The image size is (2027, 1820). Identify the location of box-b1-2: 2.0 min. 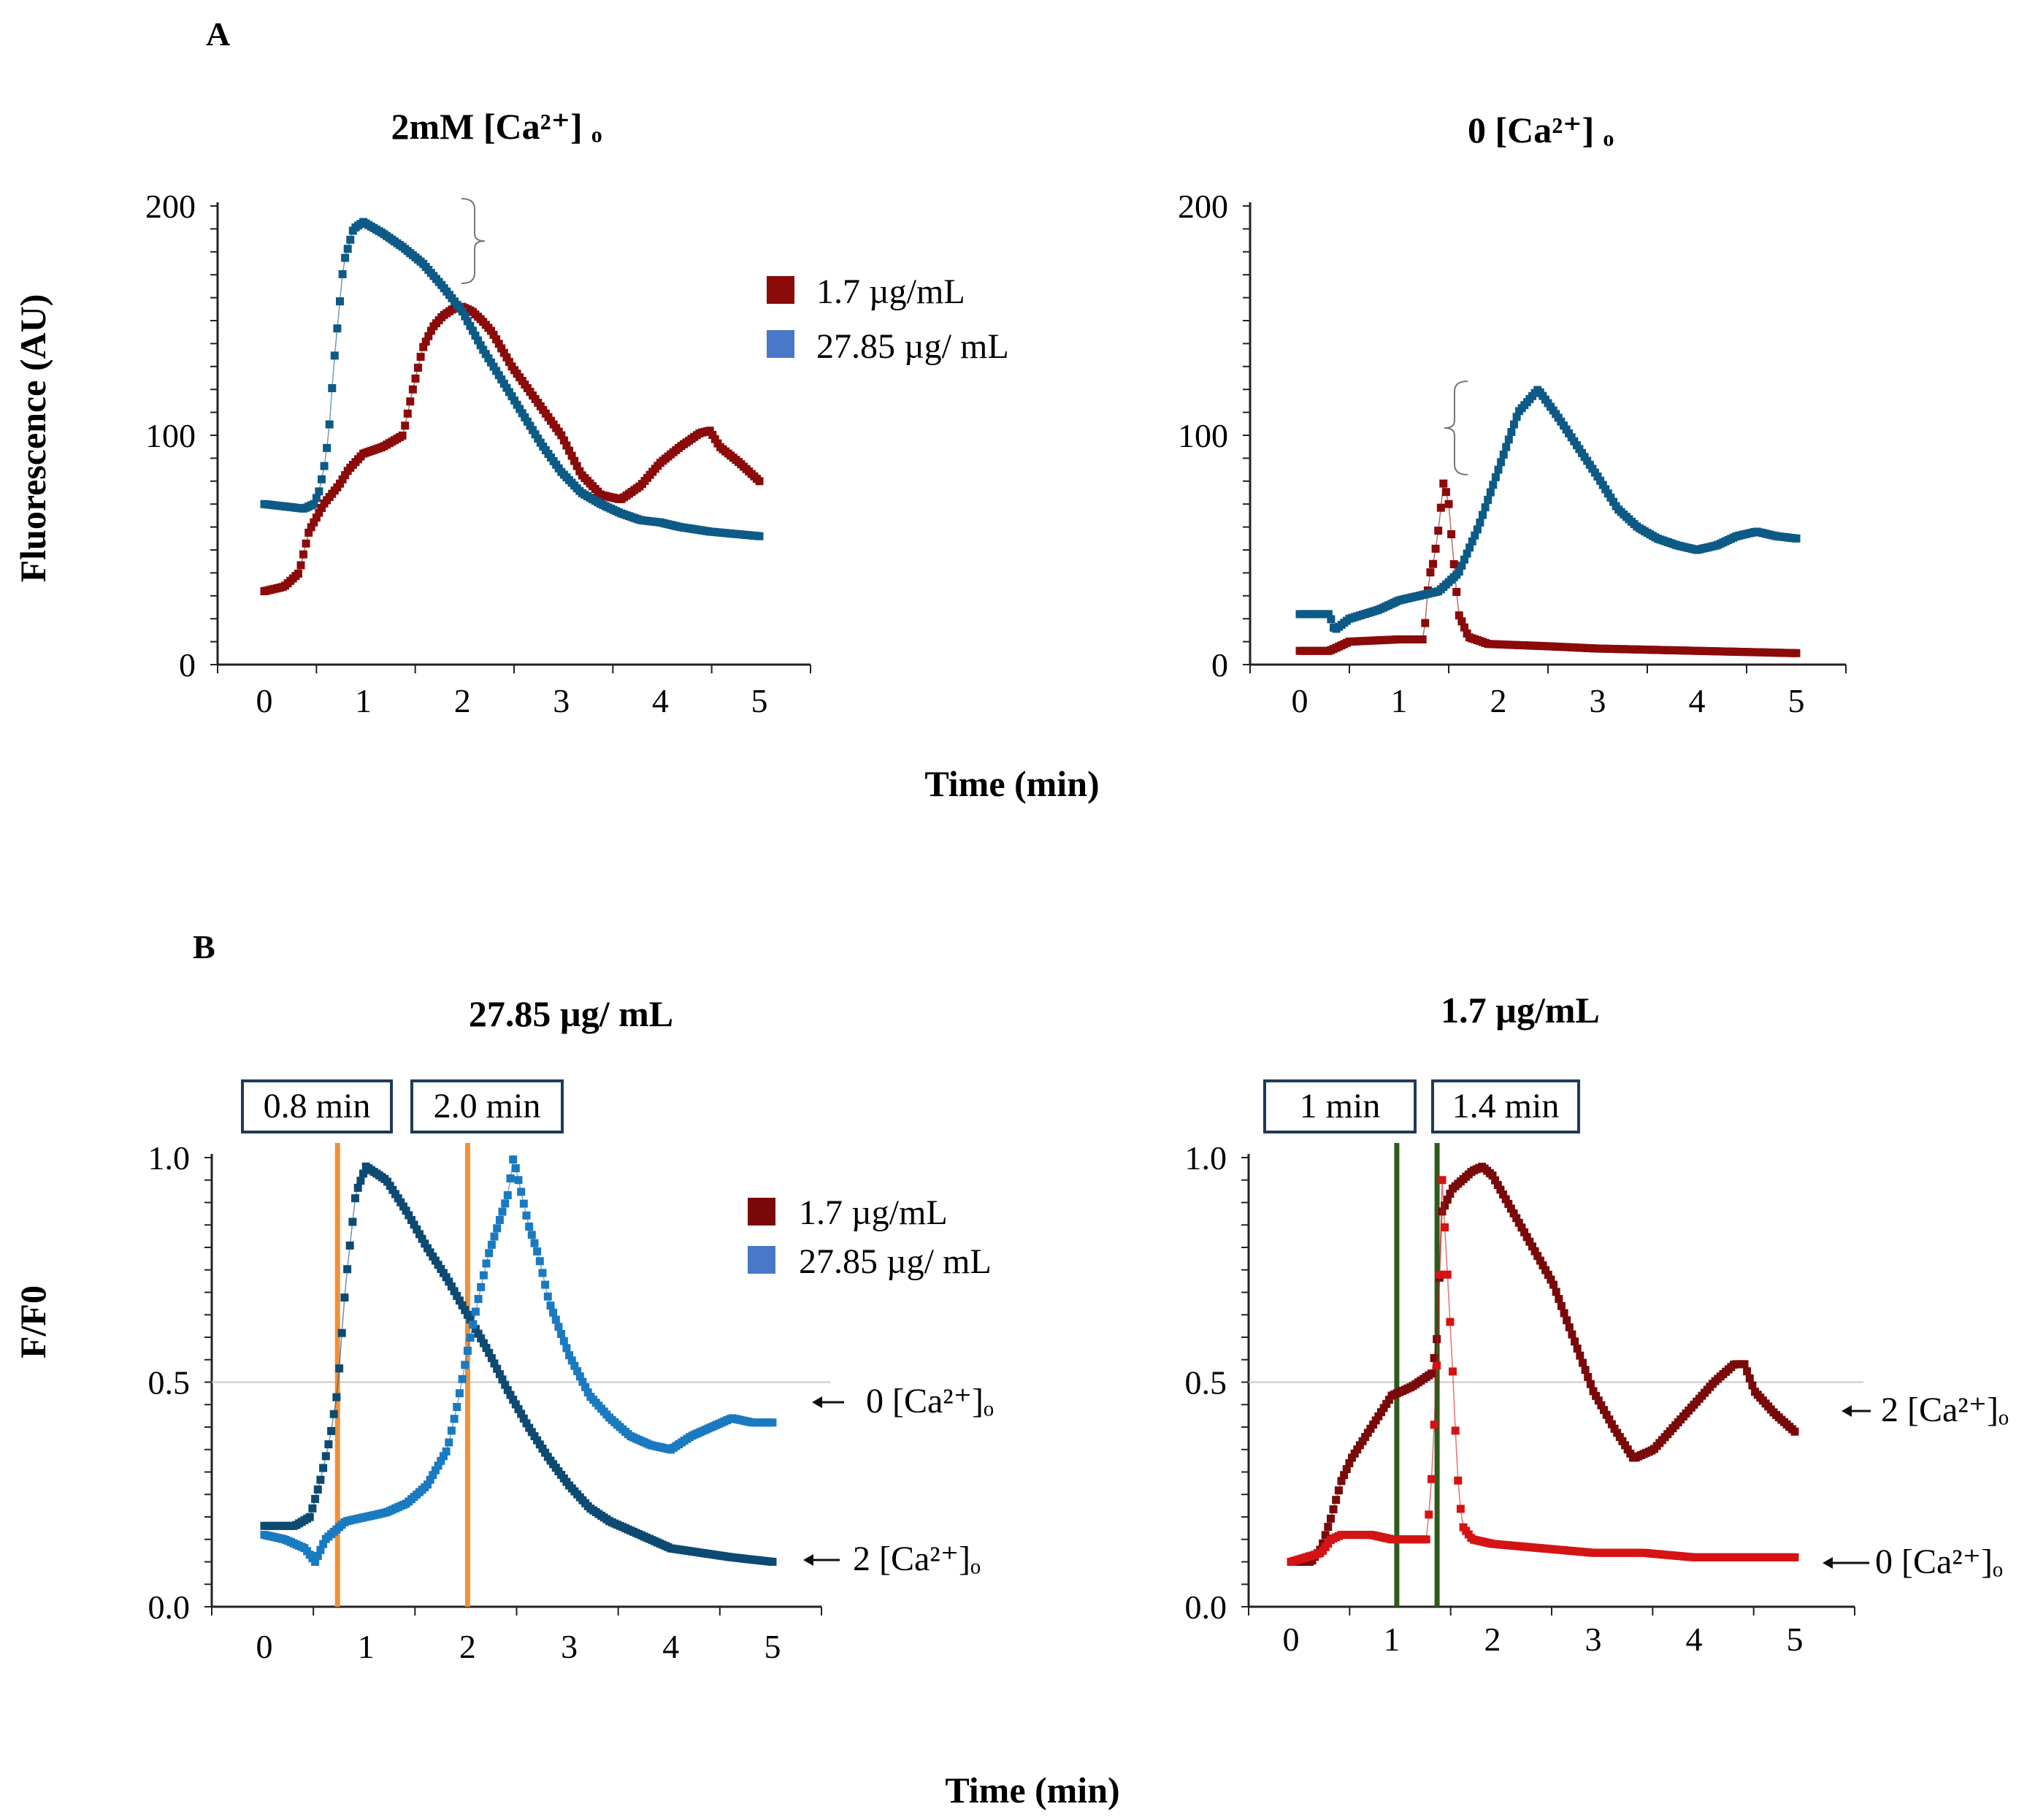
(487, 1106).